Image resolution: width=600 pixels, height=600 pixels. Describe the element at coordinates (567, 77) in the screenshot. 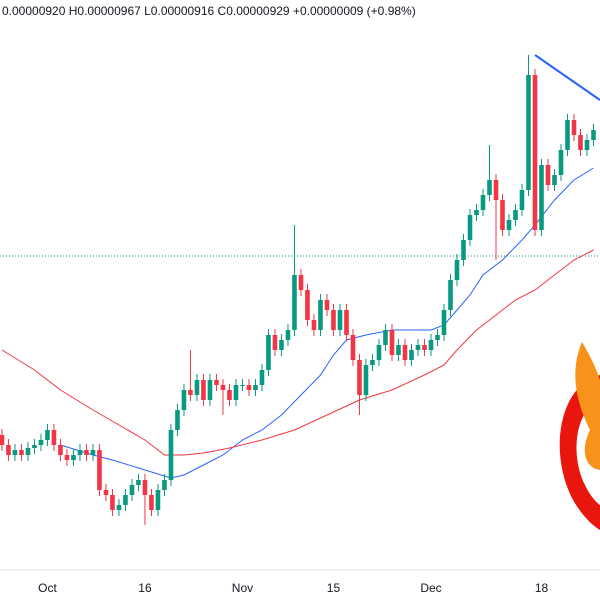

I see `trend-line` at that location.